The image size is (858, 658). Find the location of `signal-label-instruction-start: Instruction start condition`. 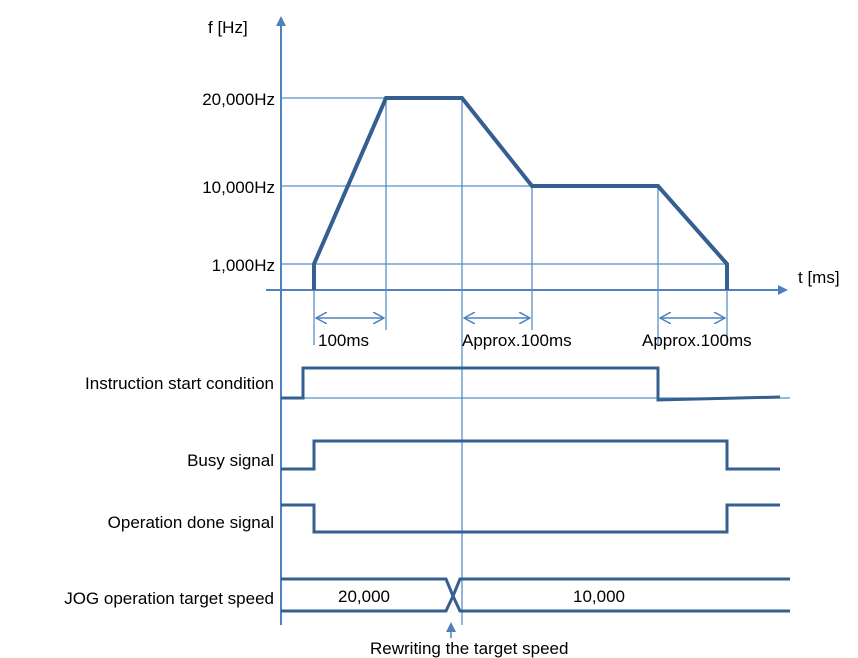

signal-label-instruction-start: Instruction start condition is located at coordinates (179, 383).